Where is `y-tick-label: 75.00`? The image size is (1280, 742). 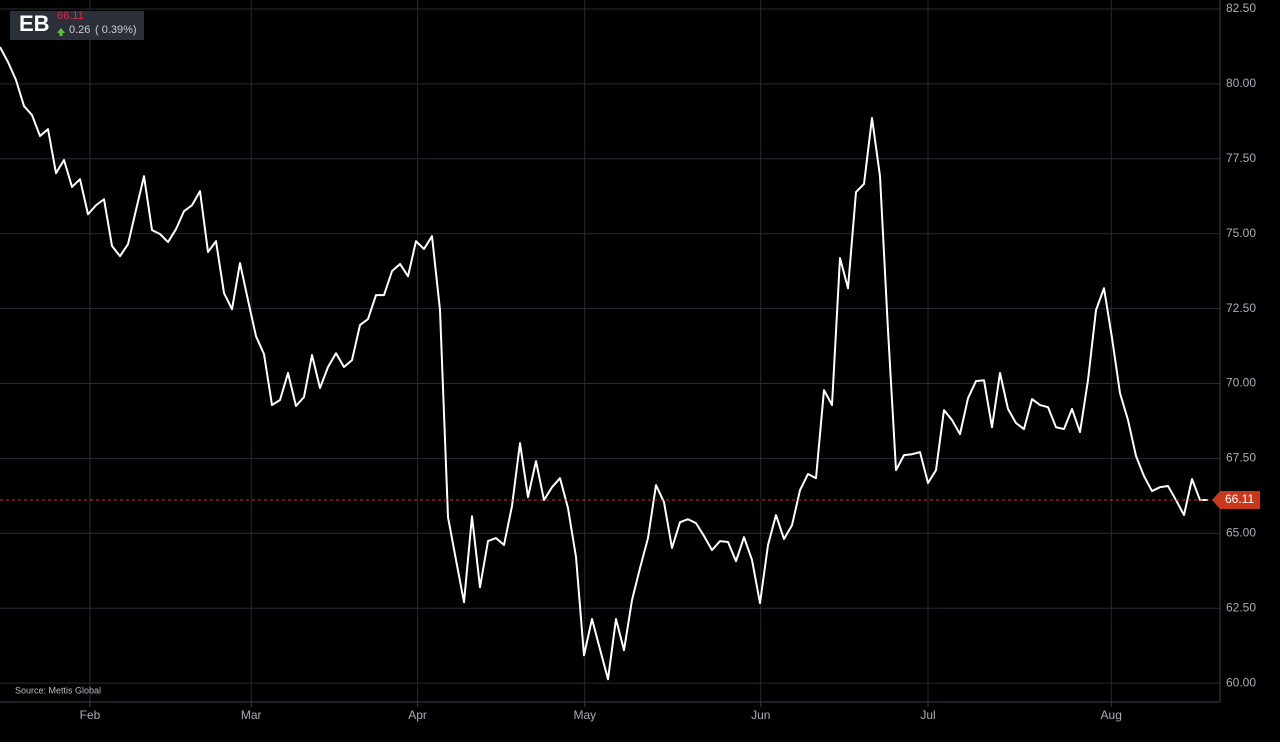
y-tick-label: 75.00 is located at coordinates (1241, 233).